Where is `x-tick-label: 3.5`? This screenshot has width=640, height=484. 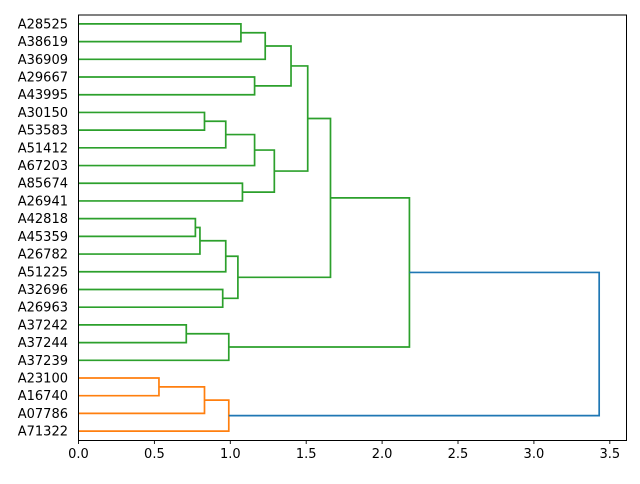
x-tick-label: 3.5 is located at coordinates (609, 454).